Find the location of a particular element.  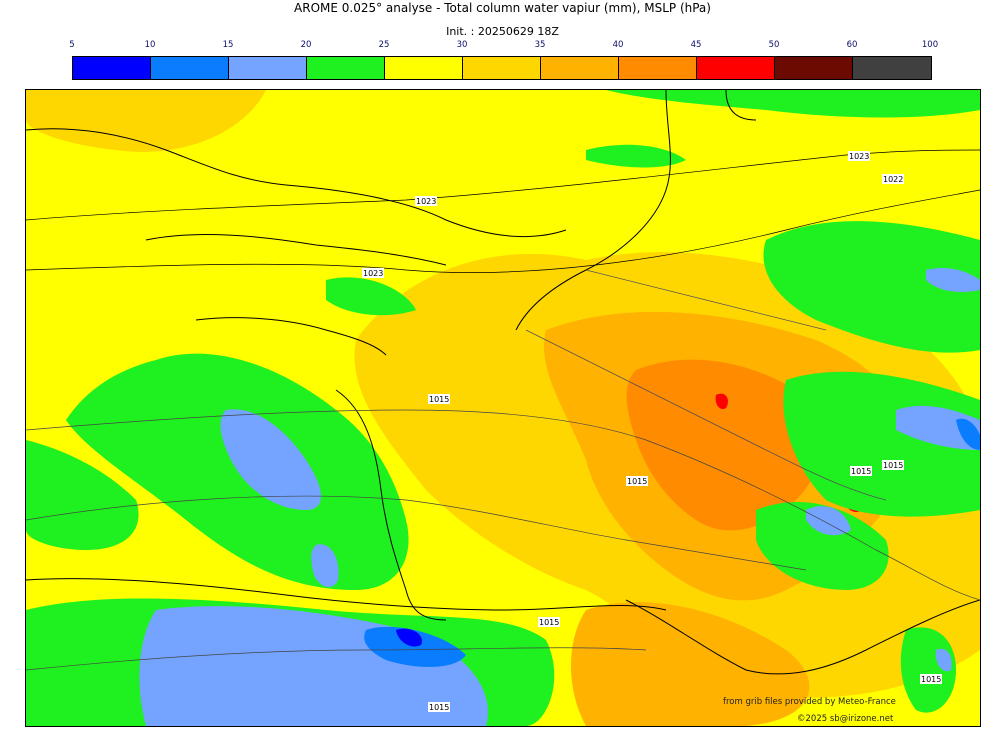

legend-tick: 45 is located at coordinates (696, 45).